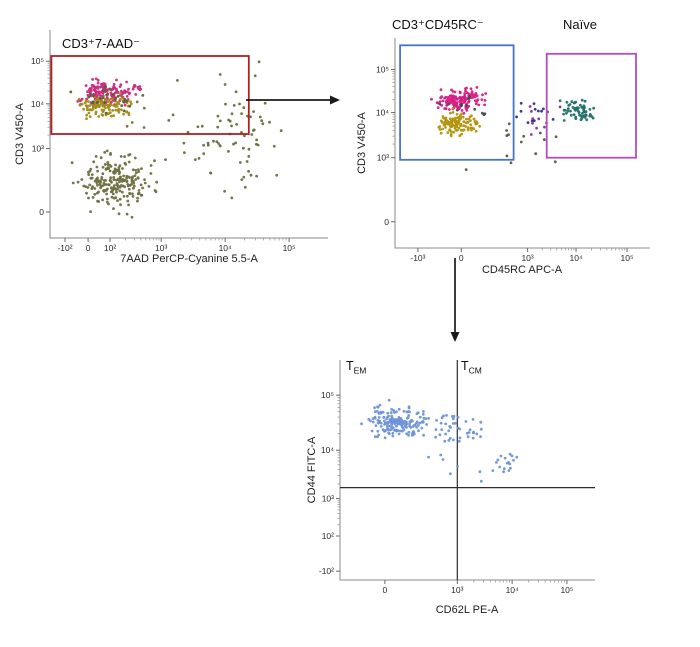  Describe the element at coordinates (513, 150) in the screenshot. I see `plot-cd45rc-vs-cd3-canvas: -10³ 0 10³ 10⁴ 10⁵ 0 10³ 10⁴ 10⁵` at that location.